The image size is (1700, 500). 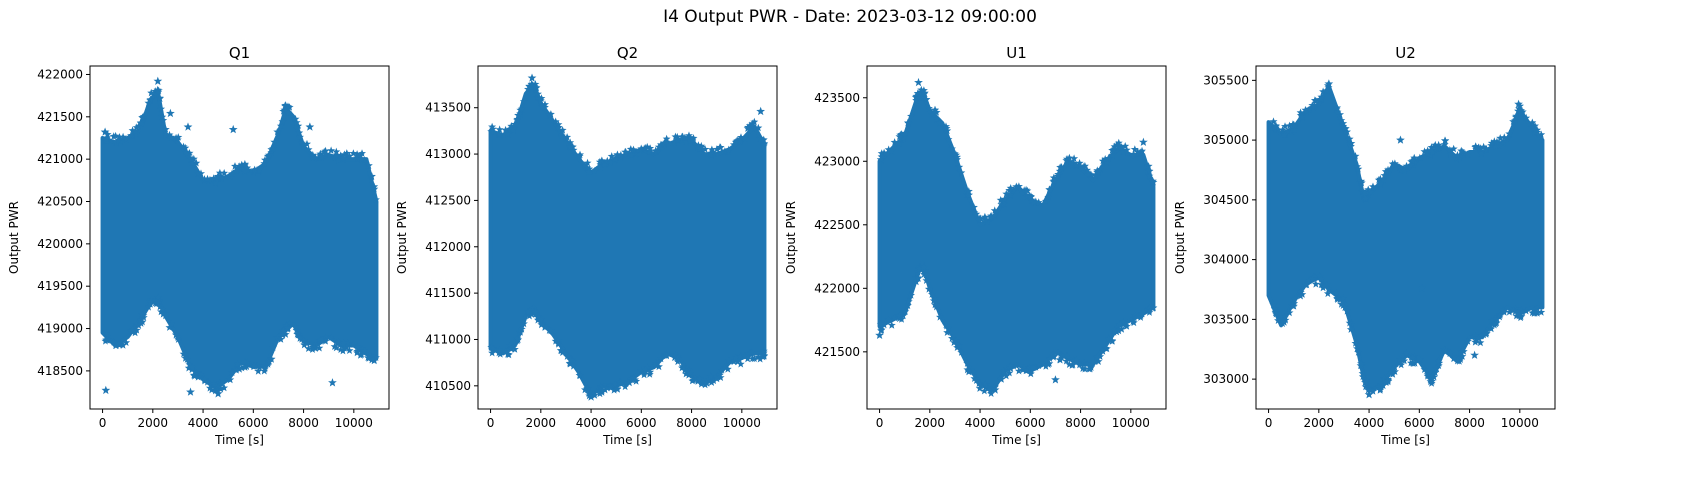 I want to click on subplot-title: Q2, so click(x=627, y=53).